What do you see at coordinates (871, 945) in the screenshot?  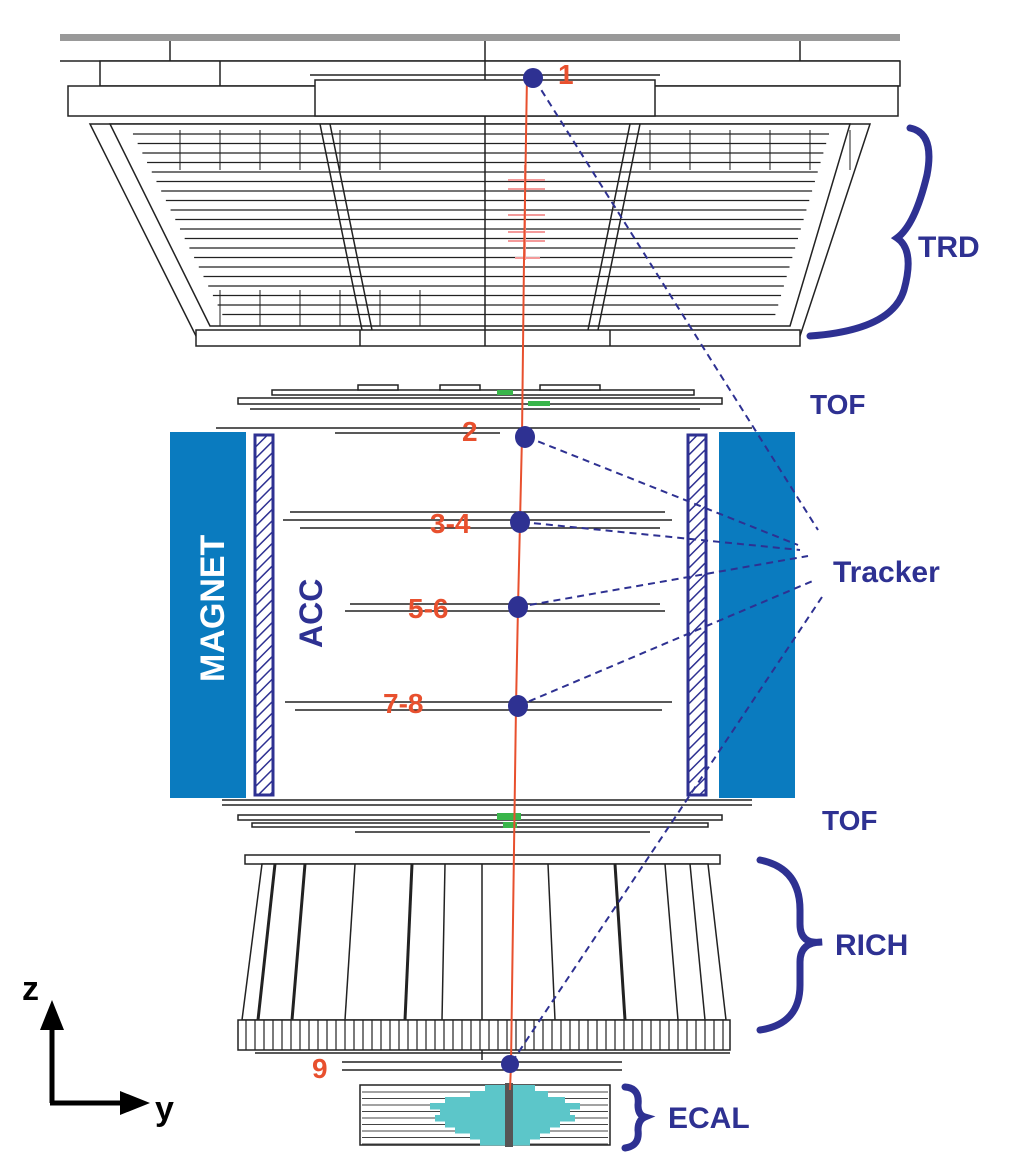 I see `label-rich: RICH` at bounding box center [871, 945].